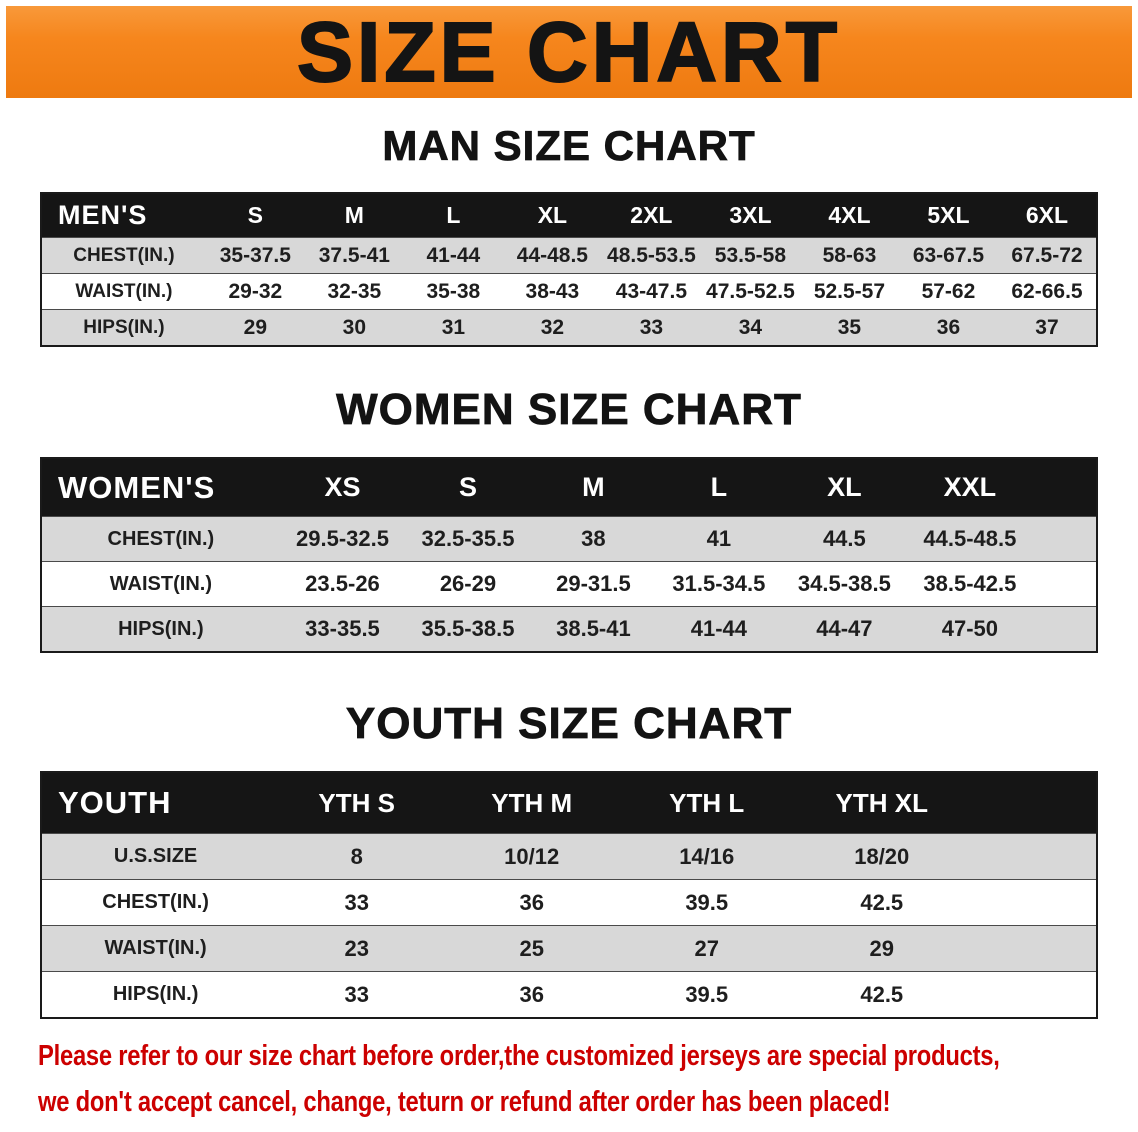 Image resolution: width=1138 pixels, height=1132 pixels. Describe the element at coordinates (1047, 215) in the screenshot. I see `size-column-header: 6XL` at that location.